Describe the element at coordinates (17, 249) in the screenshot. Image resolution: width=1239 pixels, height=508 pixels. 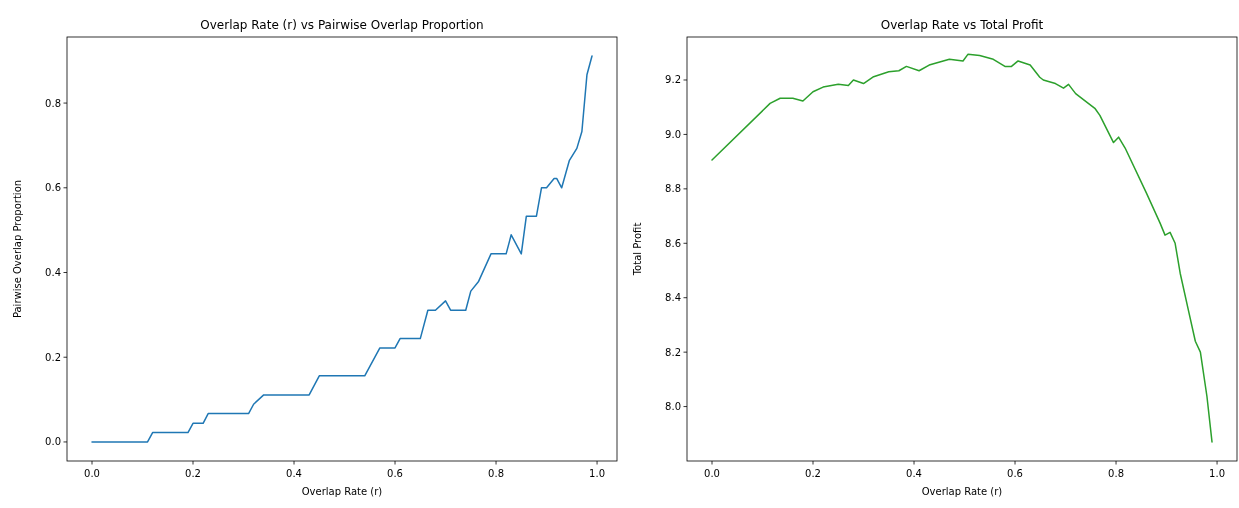
I see `y-axis-title: Pairwise Overlap Proportion` at that location.